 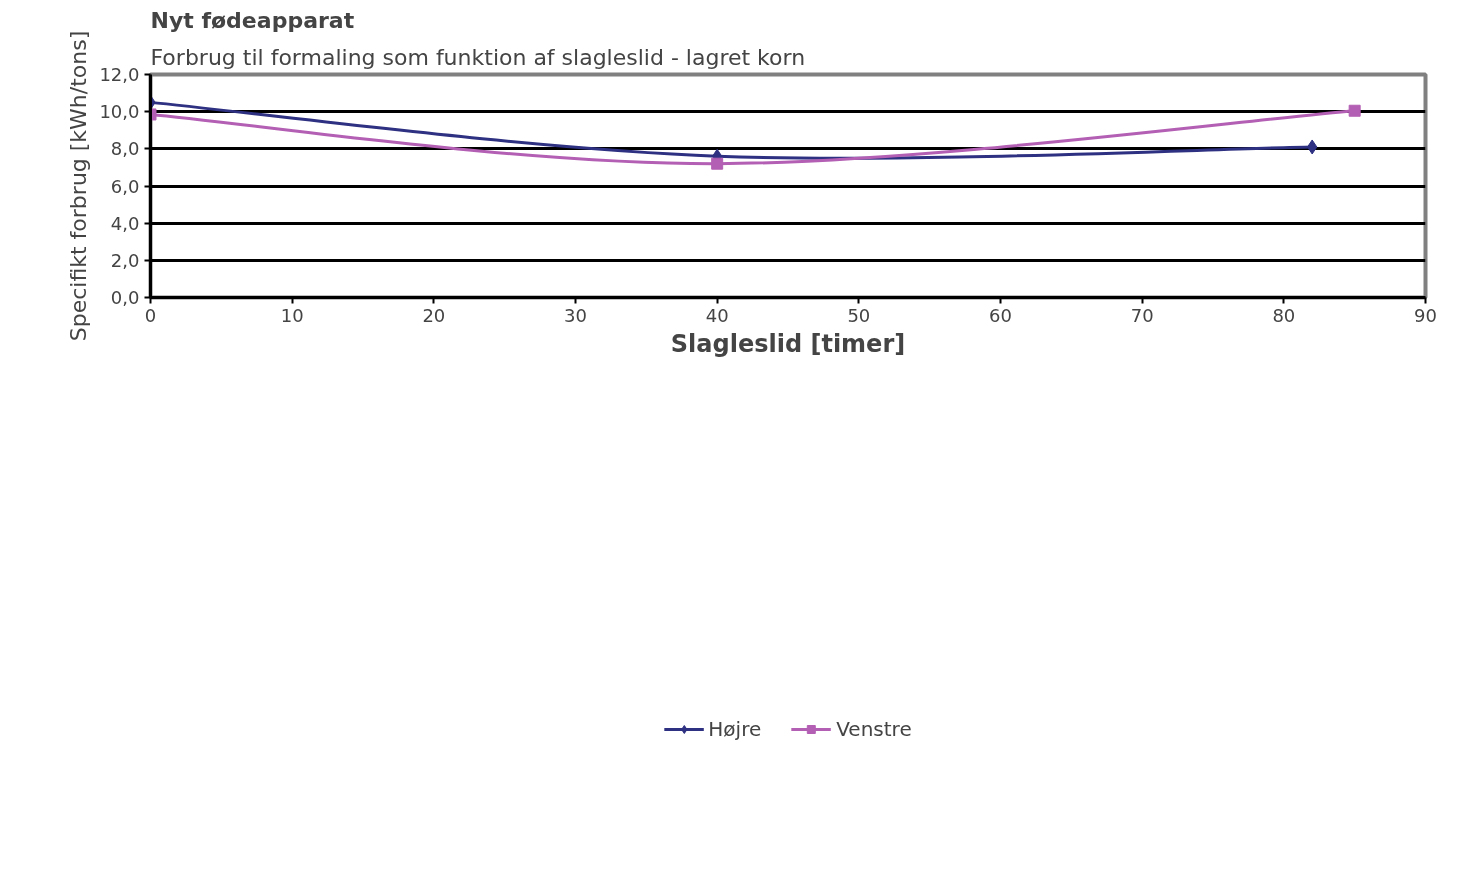 I want to click on y-tick-label: 6,0, so click(x=125, y=186).